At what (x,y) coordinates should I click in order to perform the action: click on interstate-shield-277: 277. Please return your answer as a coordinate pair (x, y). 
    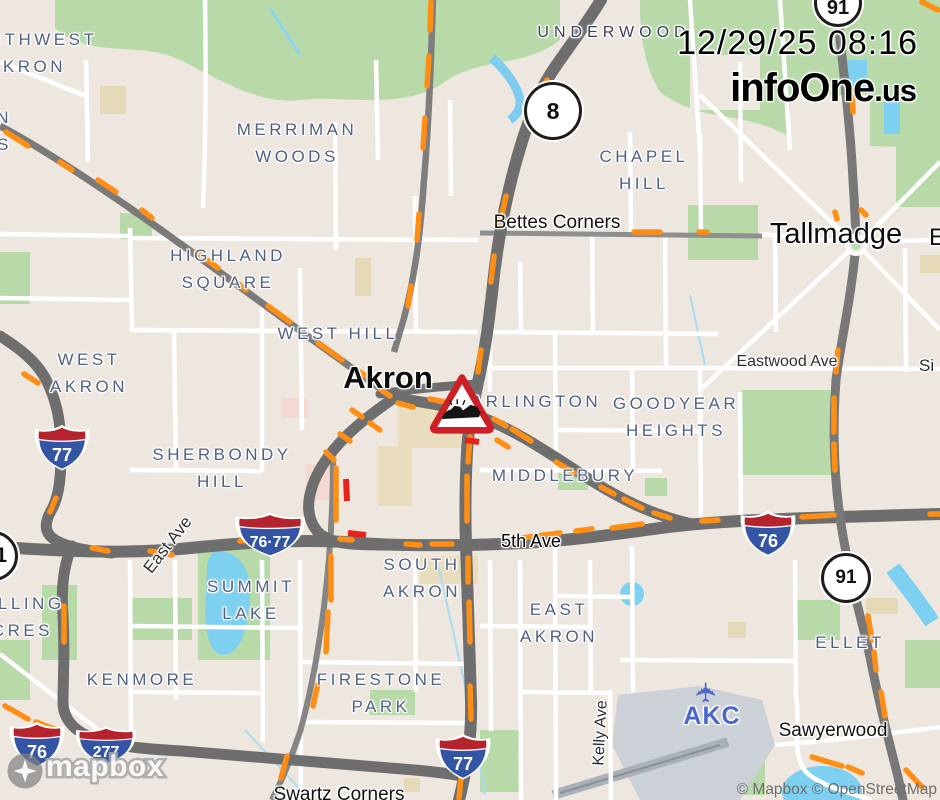
    Looking at the image, I should click on (106, 745).